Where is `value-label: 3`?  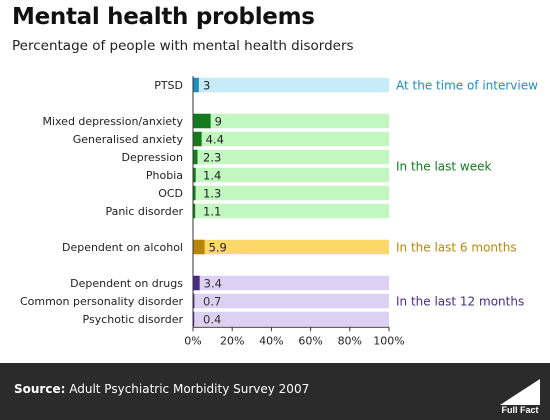 value-label: 3 is located at coordinates (206, 86).